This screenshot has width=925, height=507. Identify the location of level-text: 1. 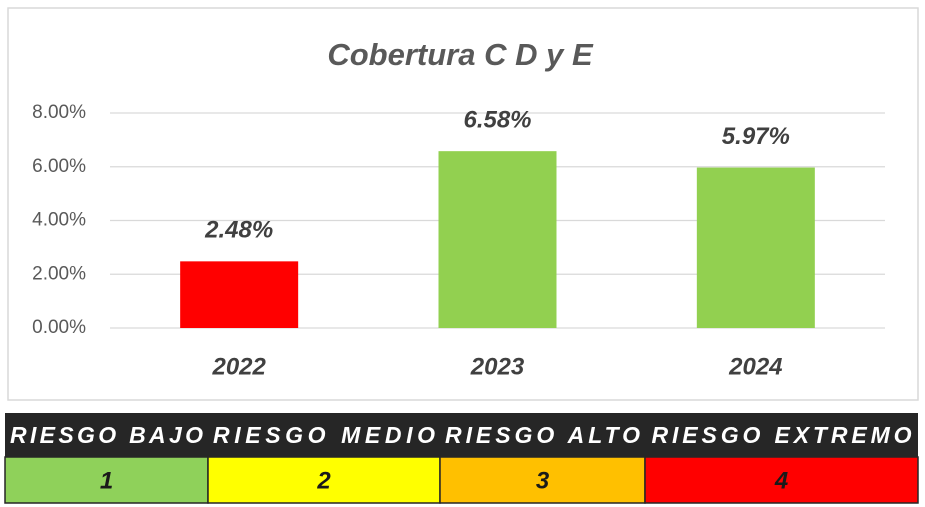
(106, 480).